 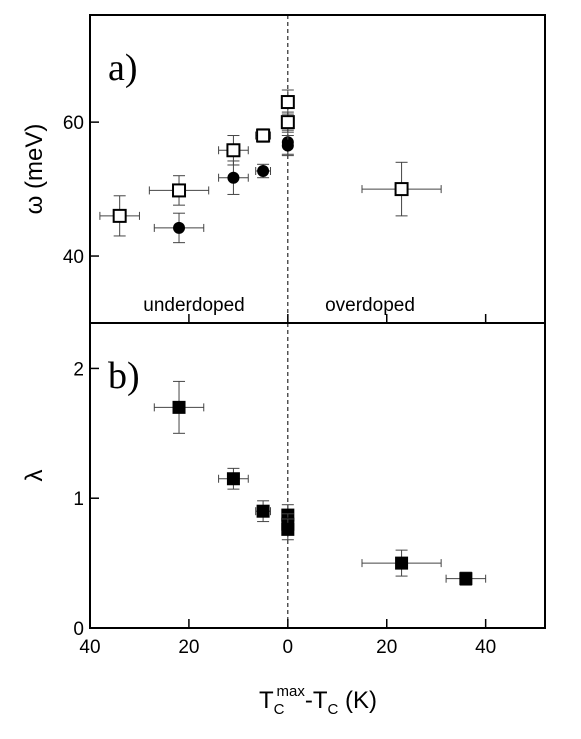 I want to click on x-axis-label-xlabel_sup: max, so click(x=291, y=691).